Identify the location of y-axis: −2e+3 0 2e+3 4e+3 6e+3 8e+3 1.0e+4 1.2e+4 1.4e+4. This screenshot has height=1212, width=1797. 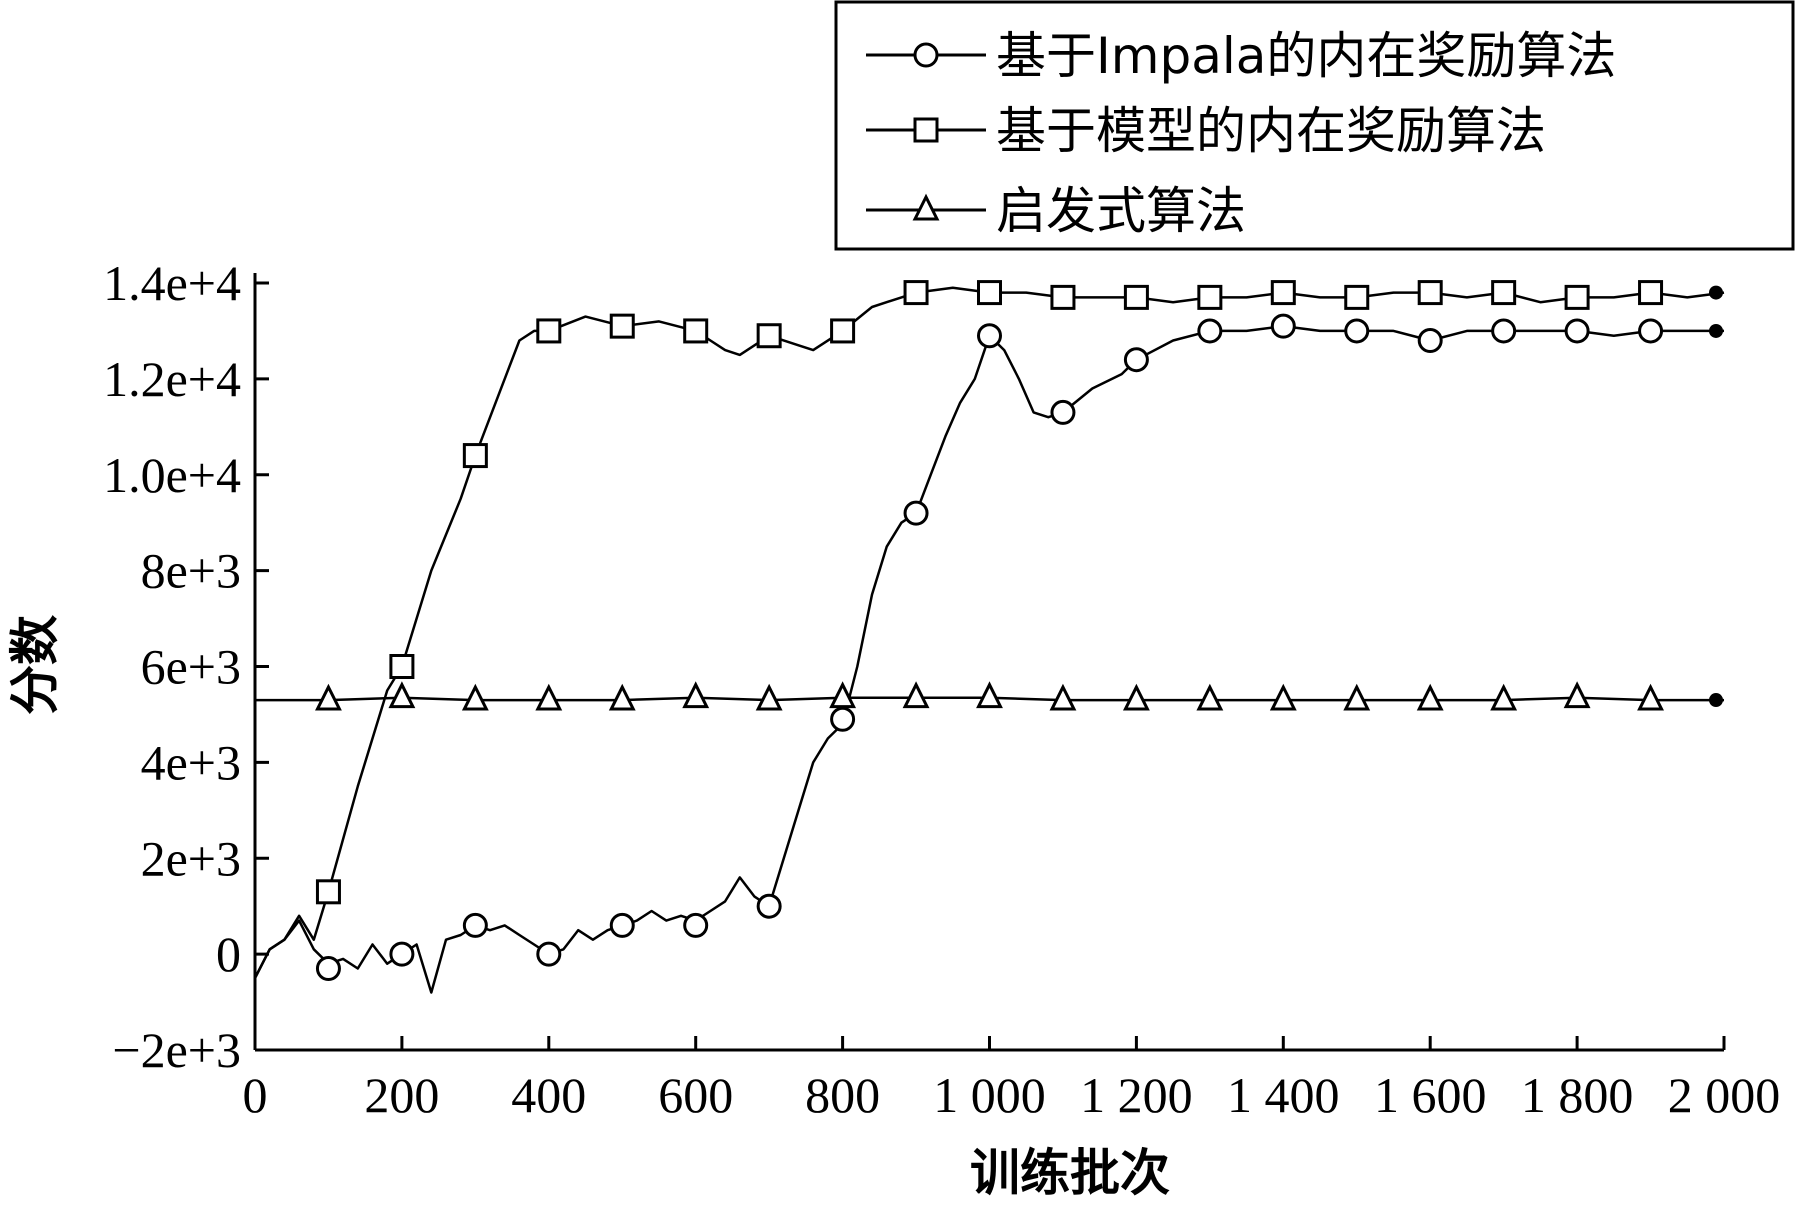
(186, 666).